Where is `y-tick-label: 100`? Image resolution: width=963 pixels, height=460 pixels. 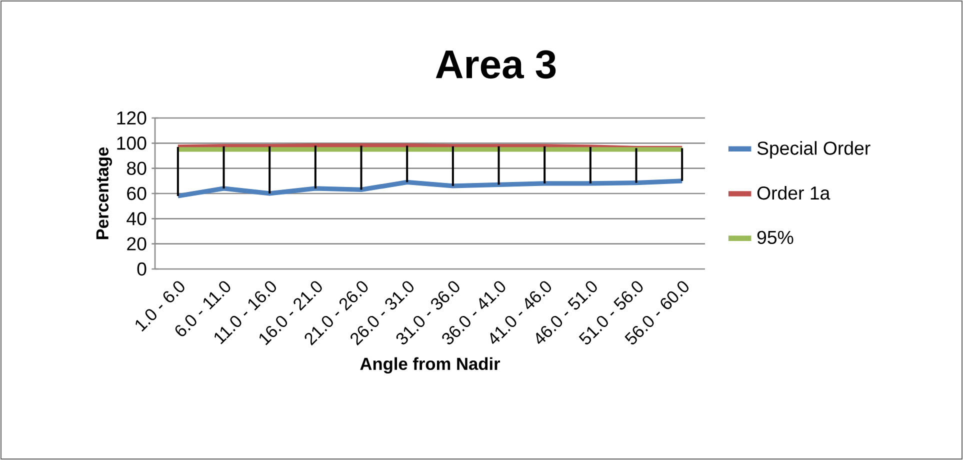
y-tick-label: 100 is located at coordinates (131, 143).